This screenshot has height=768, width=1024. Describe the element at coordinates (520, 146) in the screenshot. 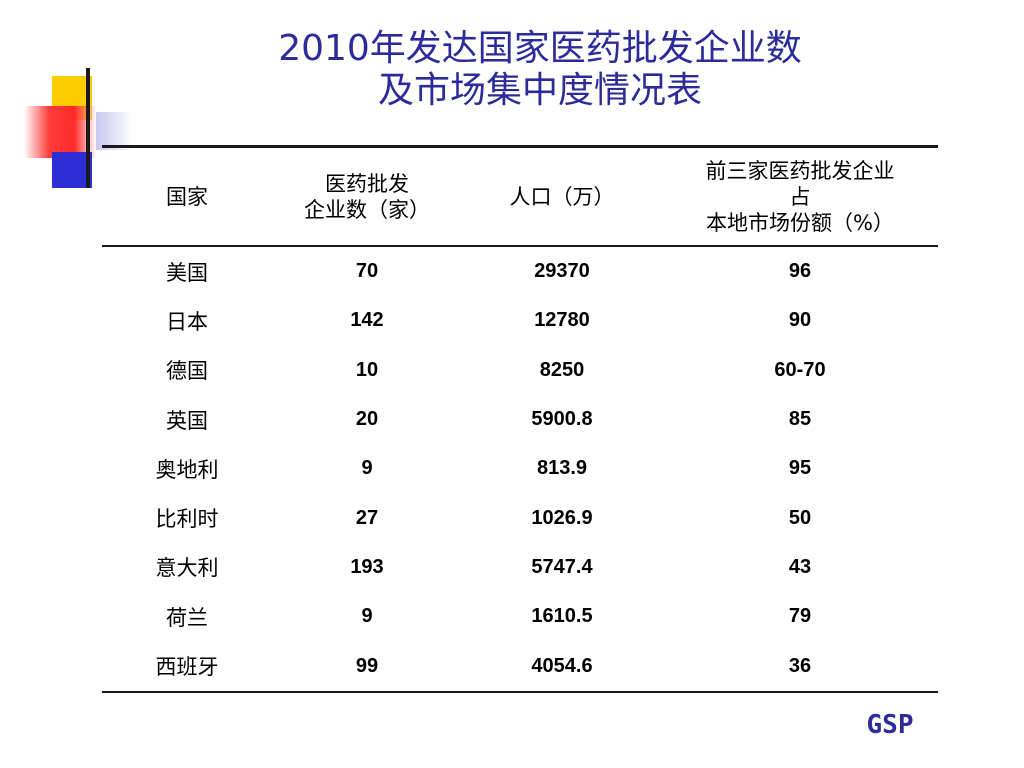

I see `title-divider-line` at that location.